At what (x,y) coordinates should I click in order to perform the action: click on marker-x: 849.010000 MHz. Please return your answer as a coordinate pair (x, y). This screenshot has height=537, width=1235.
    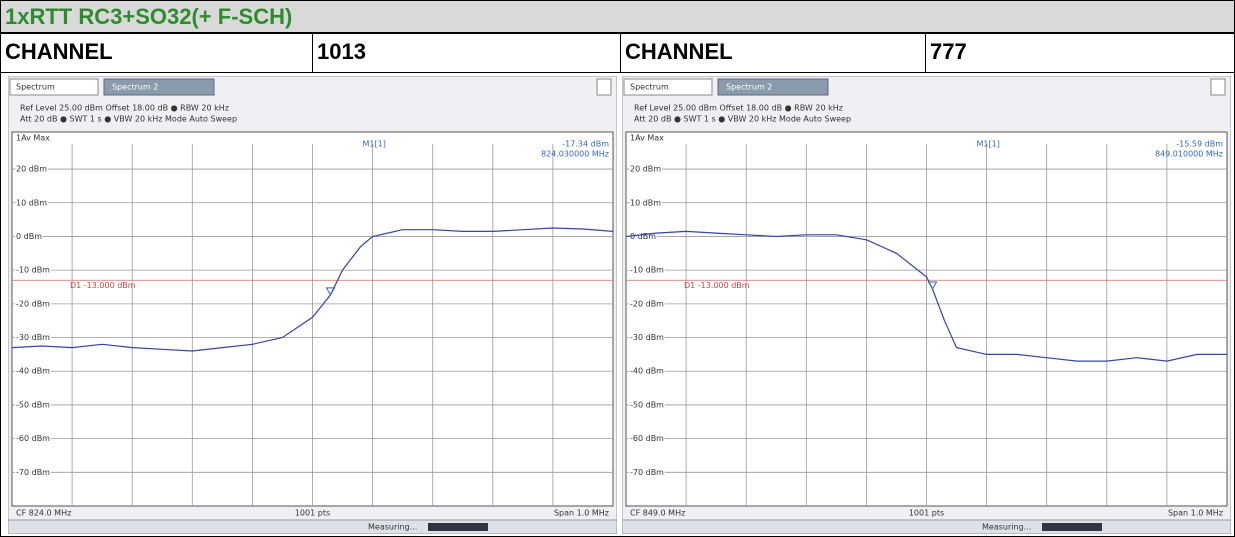
    Looking at the image, I should click on (1189, 154).